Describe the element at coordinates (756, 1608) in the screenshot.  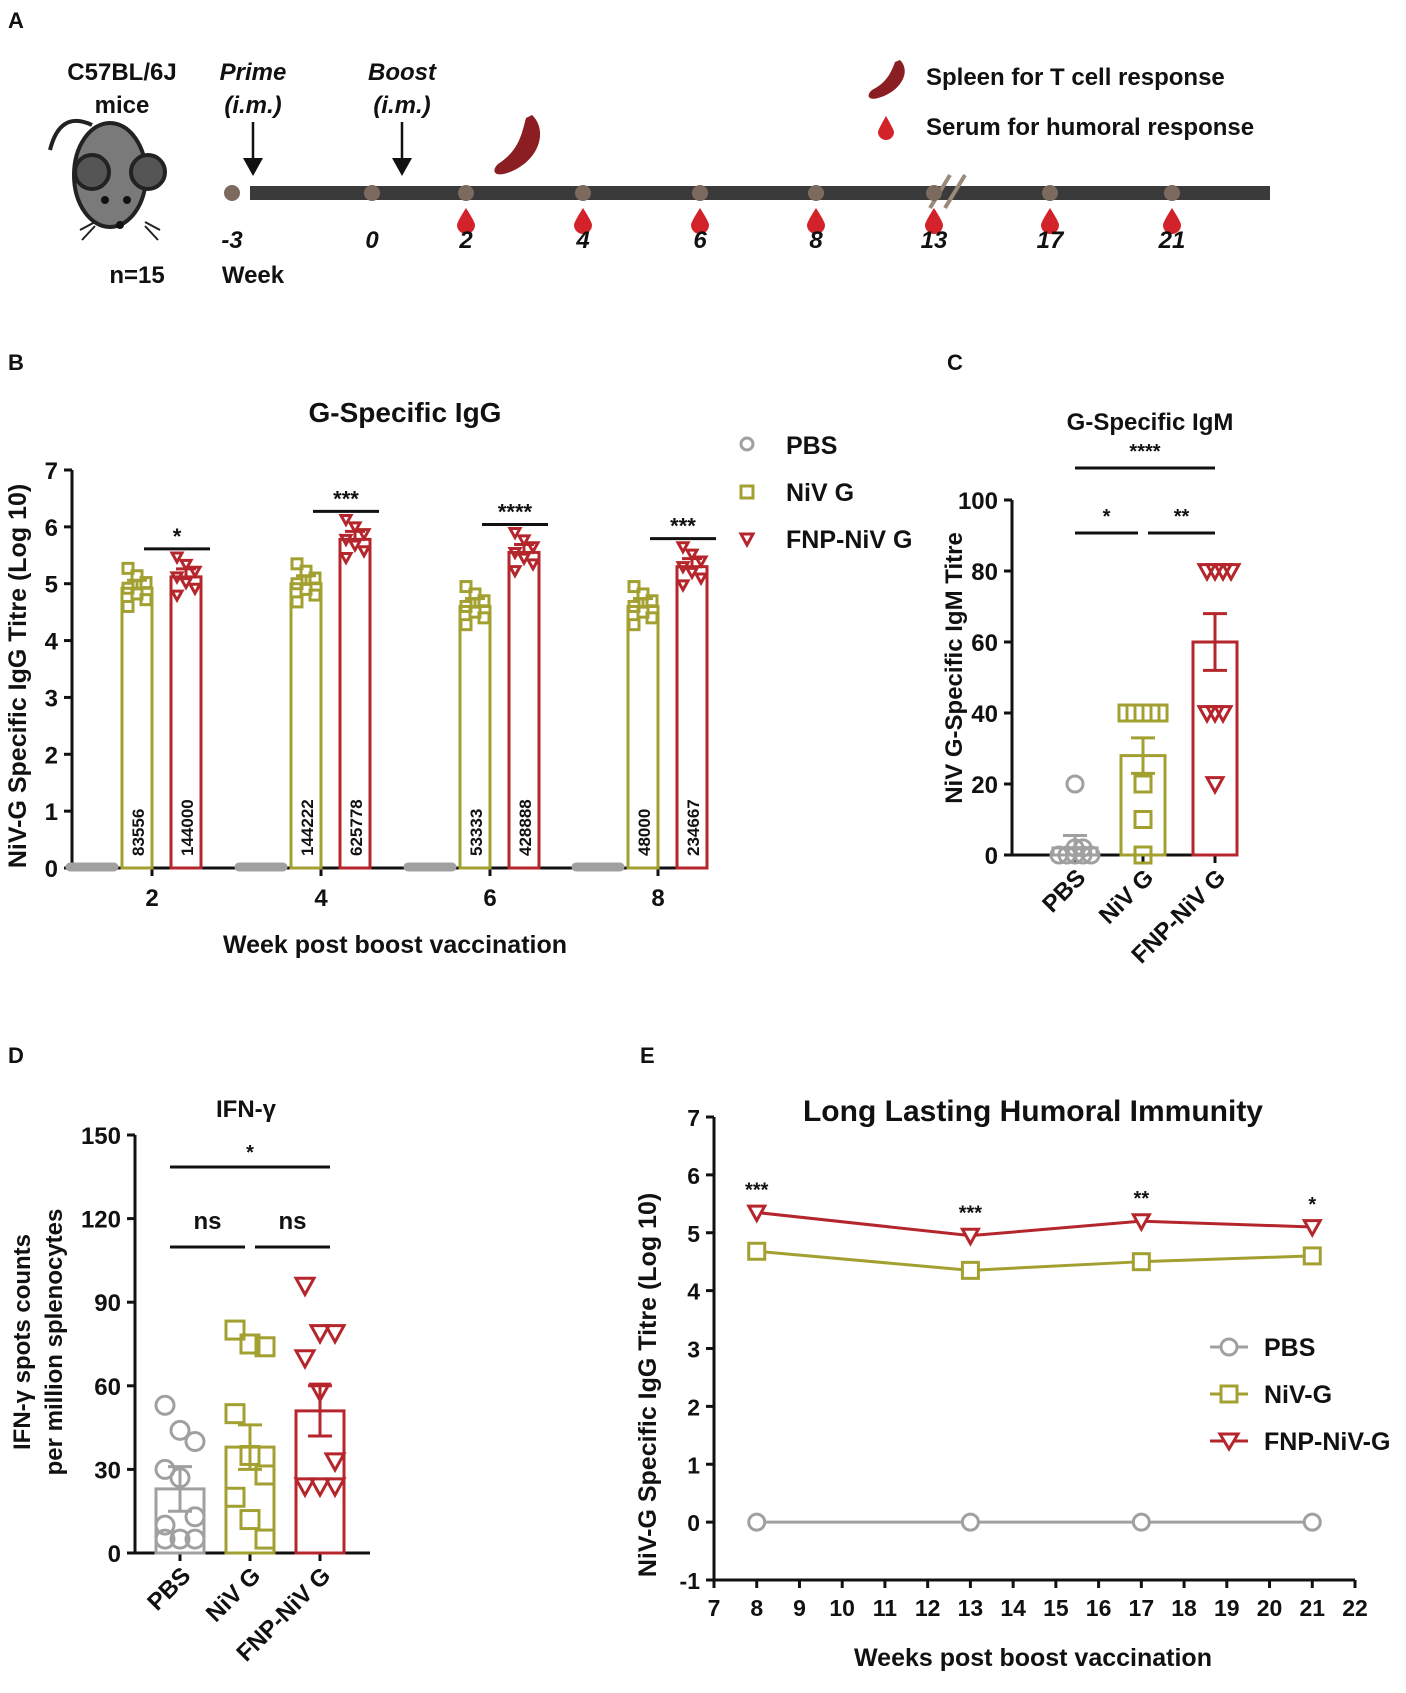
I see `chart-e-xtick-label: 8` at that location.